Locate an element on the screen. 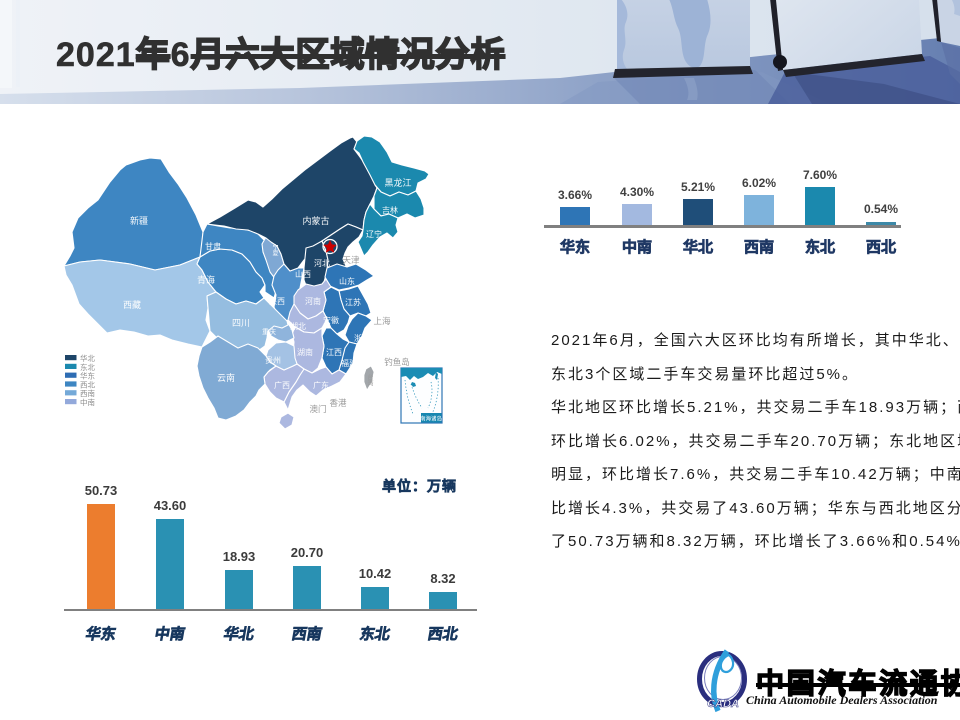 The width and height of the screenshot is (960, 720). svg-text: 云南 is located at coordinates (226, 377).